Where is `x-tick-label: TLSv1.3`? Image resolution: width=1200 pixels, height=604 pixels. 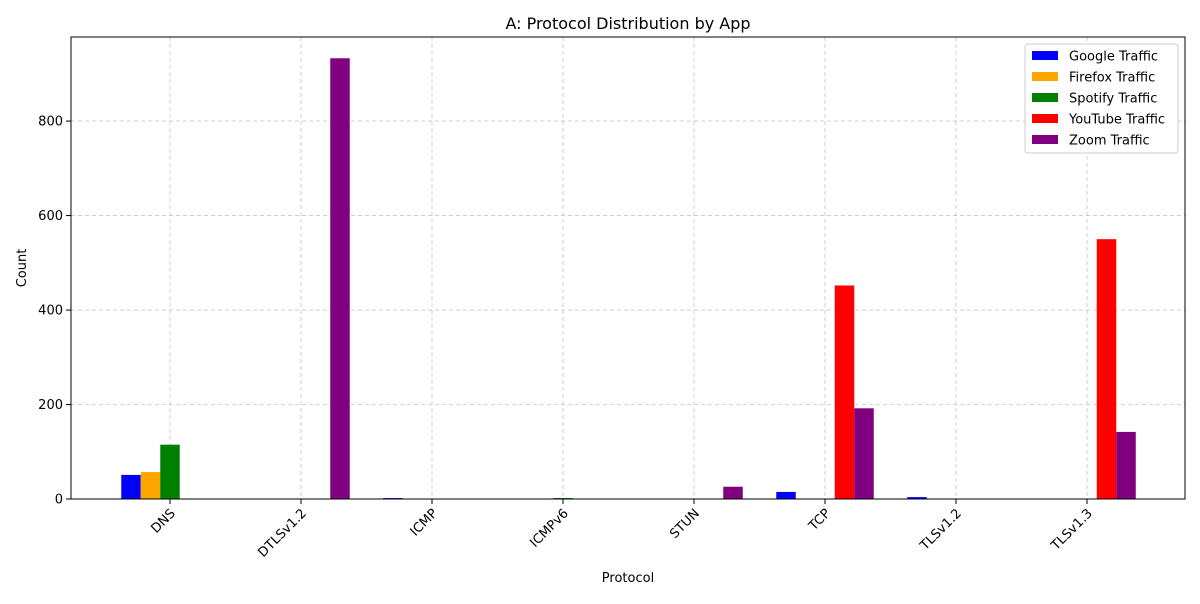 x-tick-label: TLSv1.3 is located at coordinates (1072, 530).